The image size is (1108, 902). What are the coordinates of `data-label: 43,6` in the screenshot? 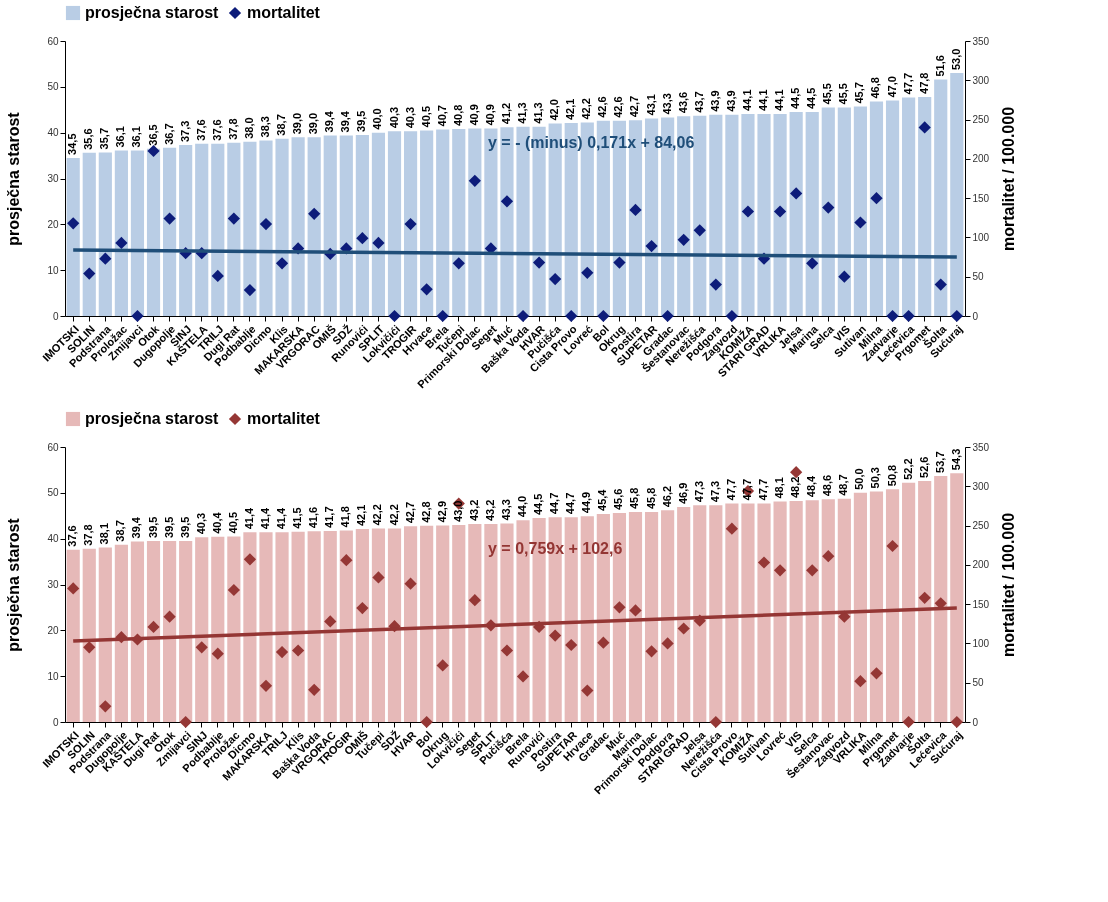 It's located at (682, 102).